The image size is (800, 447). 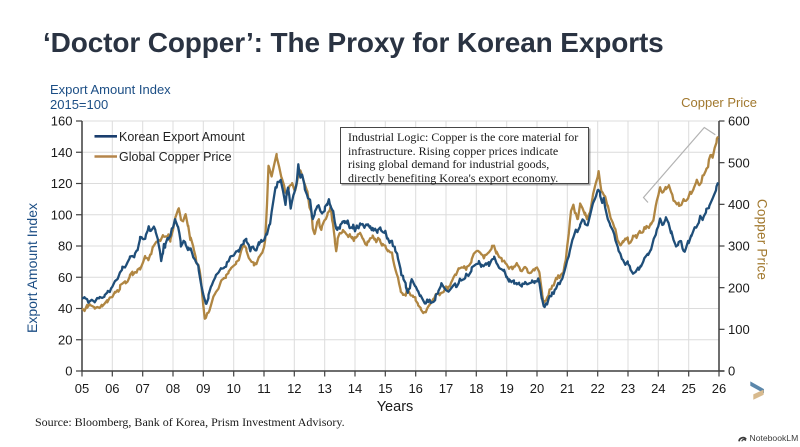 I want to click on svg-text: 600, so click(x=739, y=121).